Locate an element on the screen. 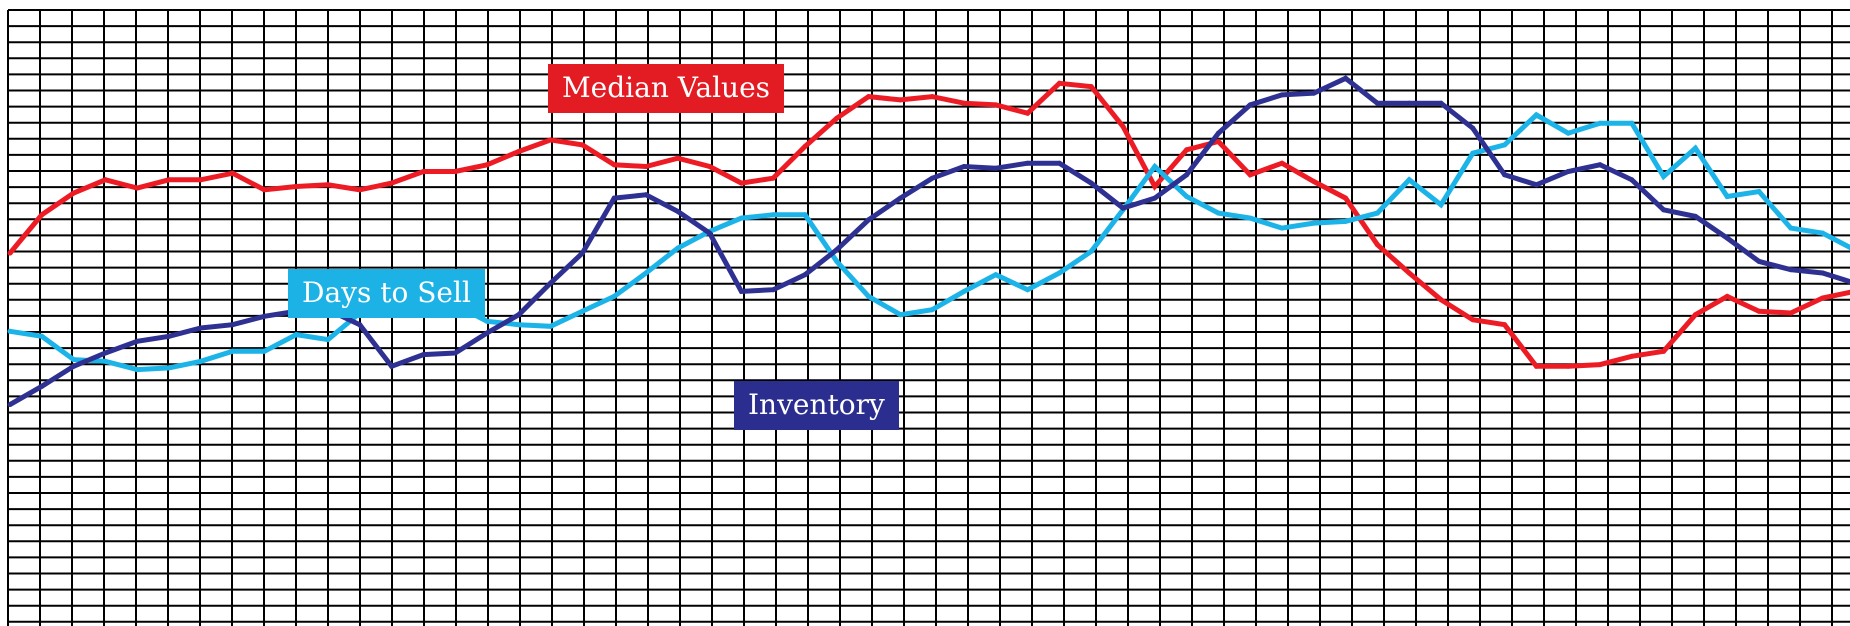 This screenshot has height=626, width=1850. inventory-label: Inventory is located at coordinates (816, 405).